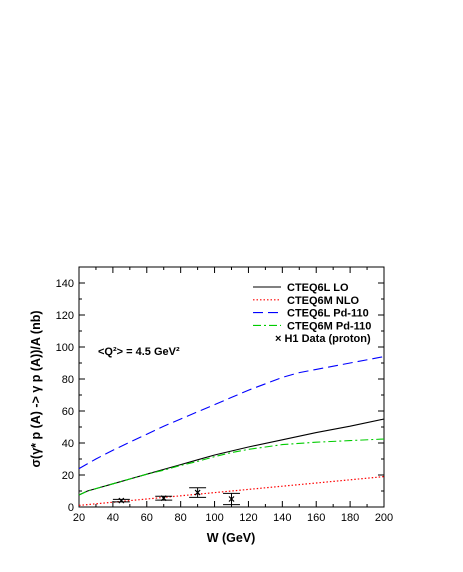 This screenshot has width=463, height=572. What do you see at coordinates (176, 496) in the screenshot?
I see `data-points` at bounding box center [176, 496].